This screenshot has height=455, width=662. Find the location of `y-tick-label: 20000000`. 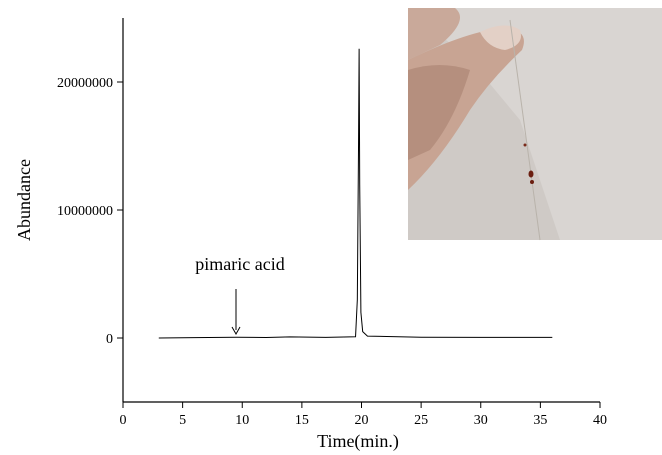

y-tick-label: 20000000 is located at coordinates (85, 83).